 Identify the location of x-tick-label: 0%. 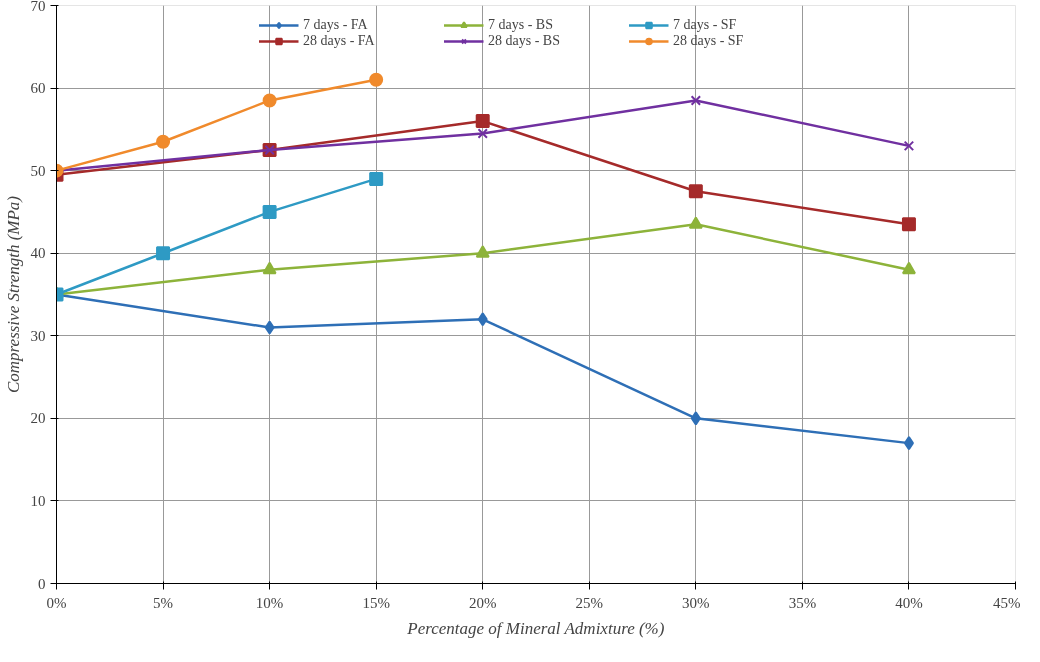
(56, 602).